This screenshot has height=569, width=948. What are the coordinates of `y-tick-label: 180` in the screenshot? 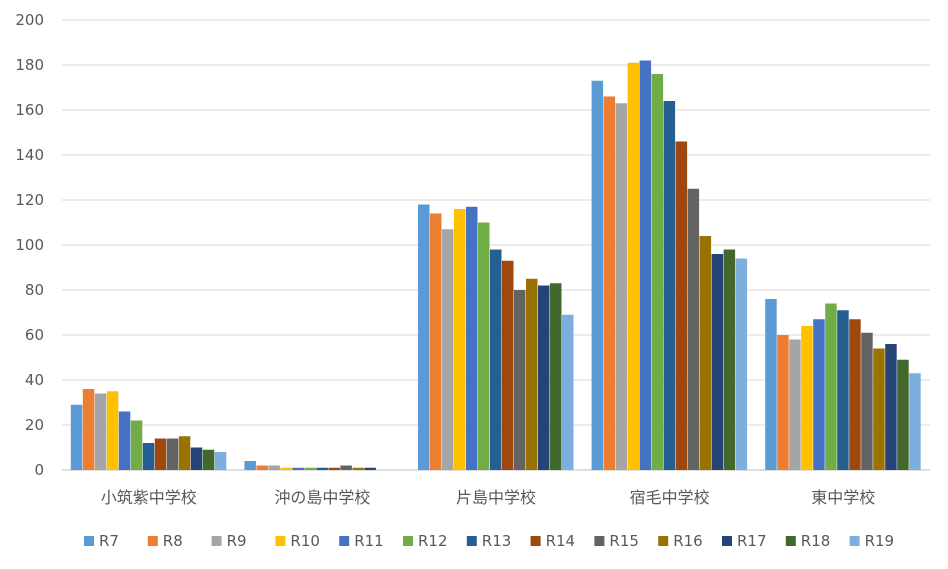 It's located at (29, 65).